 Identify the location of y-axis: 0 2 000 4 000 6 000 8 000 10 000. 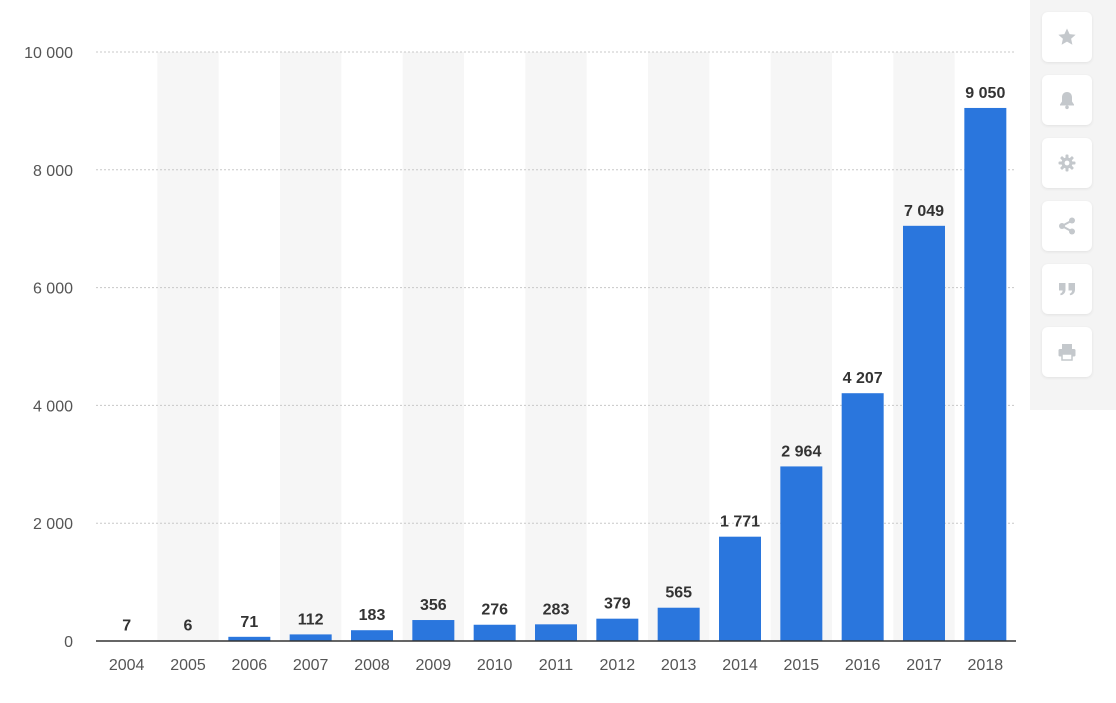
(48, 348).